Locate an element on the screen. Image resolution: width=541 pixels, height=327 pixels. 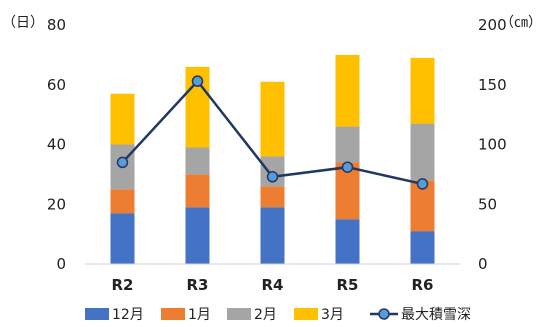
legend-label: 3月 is located at coordinates (332, 315).